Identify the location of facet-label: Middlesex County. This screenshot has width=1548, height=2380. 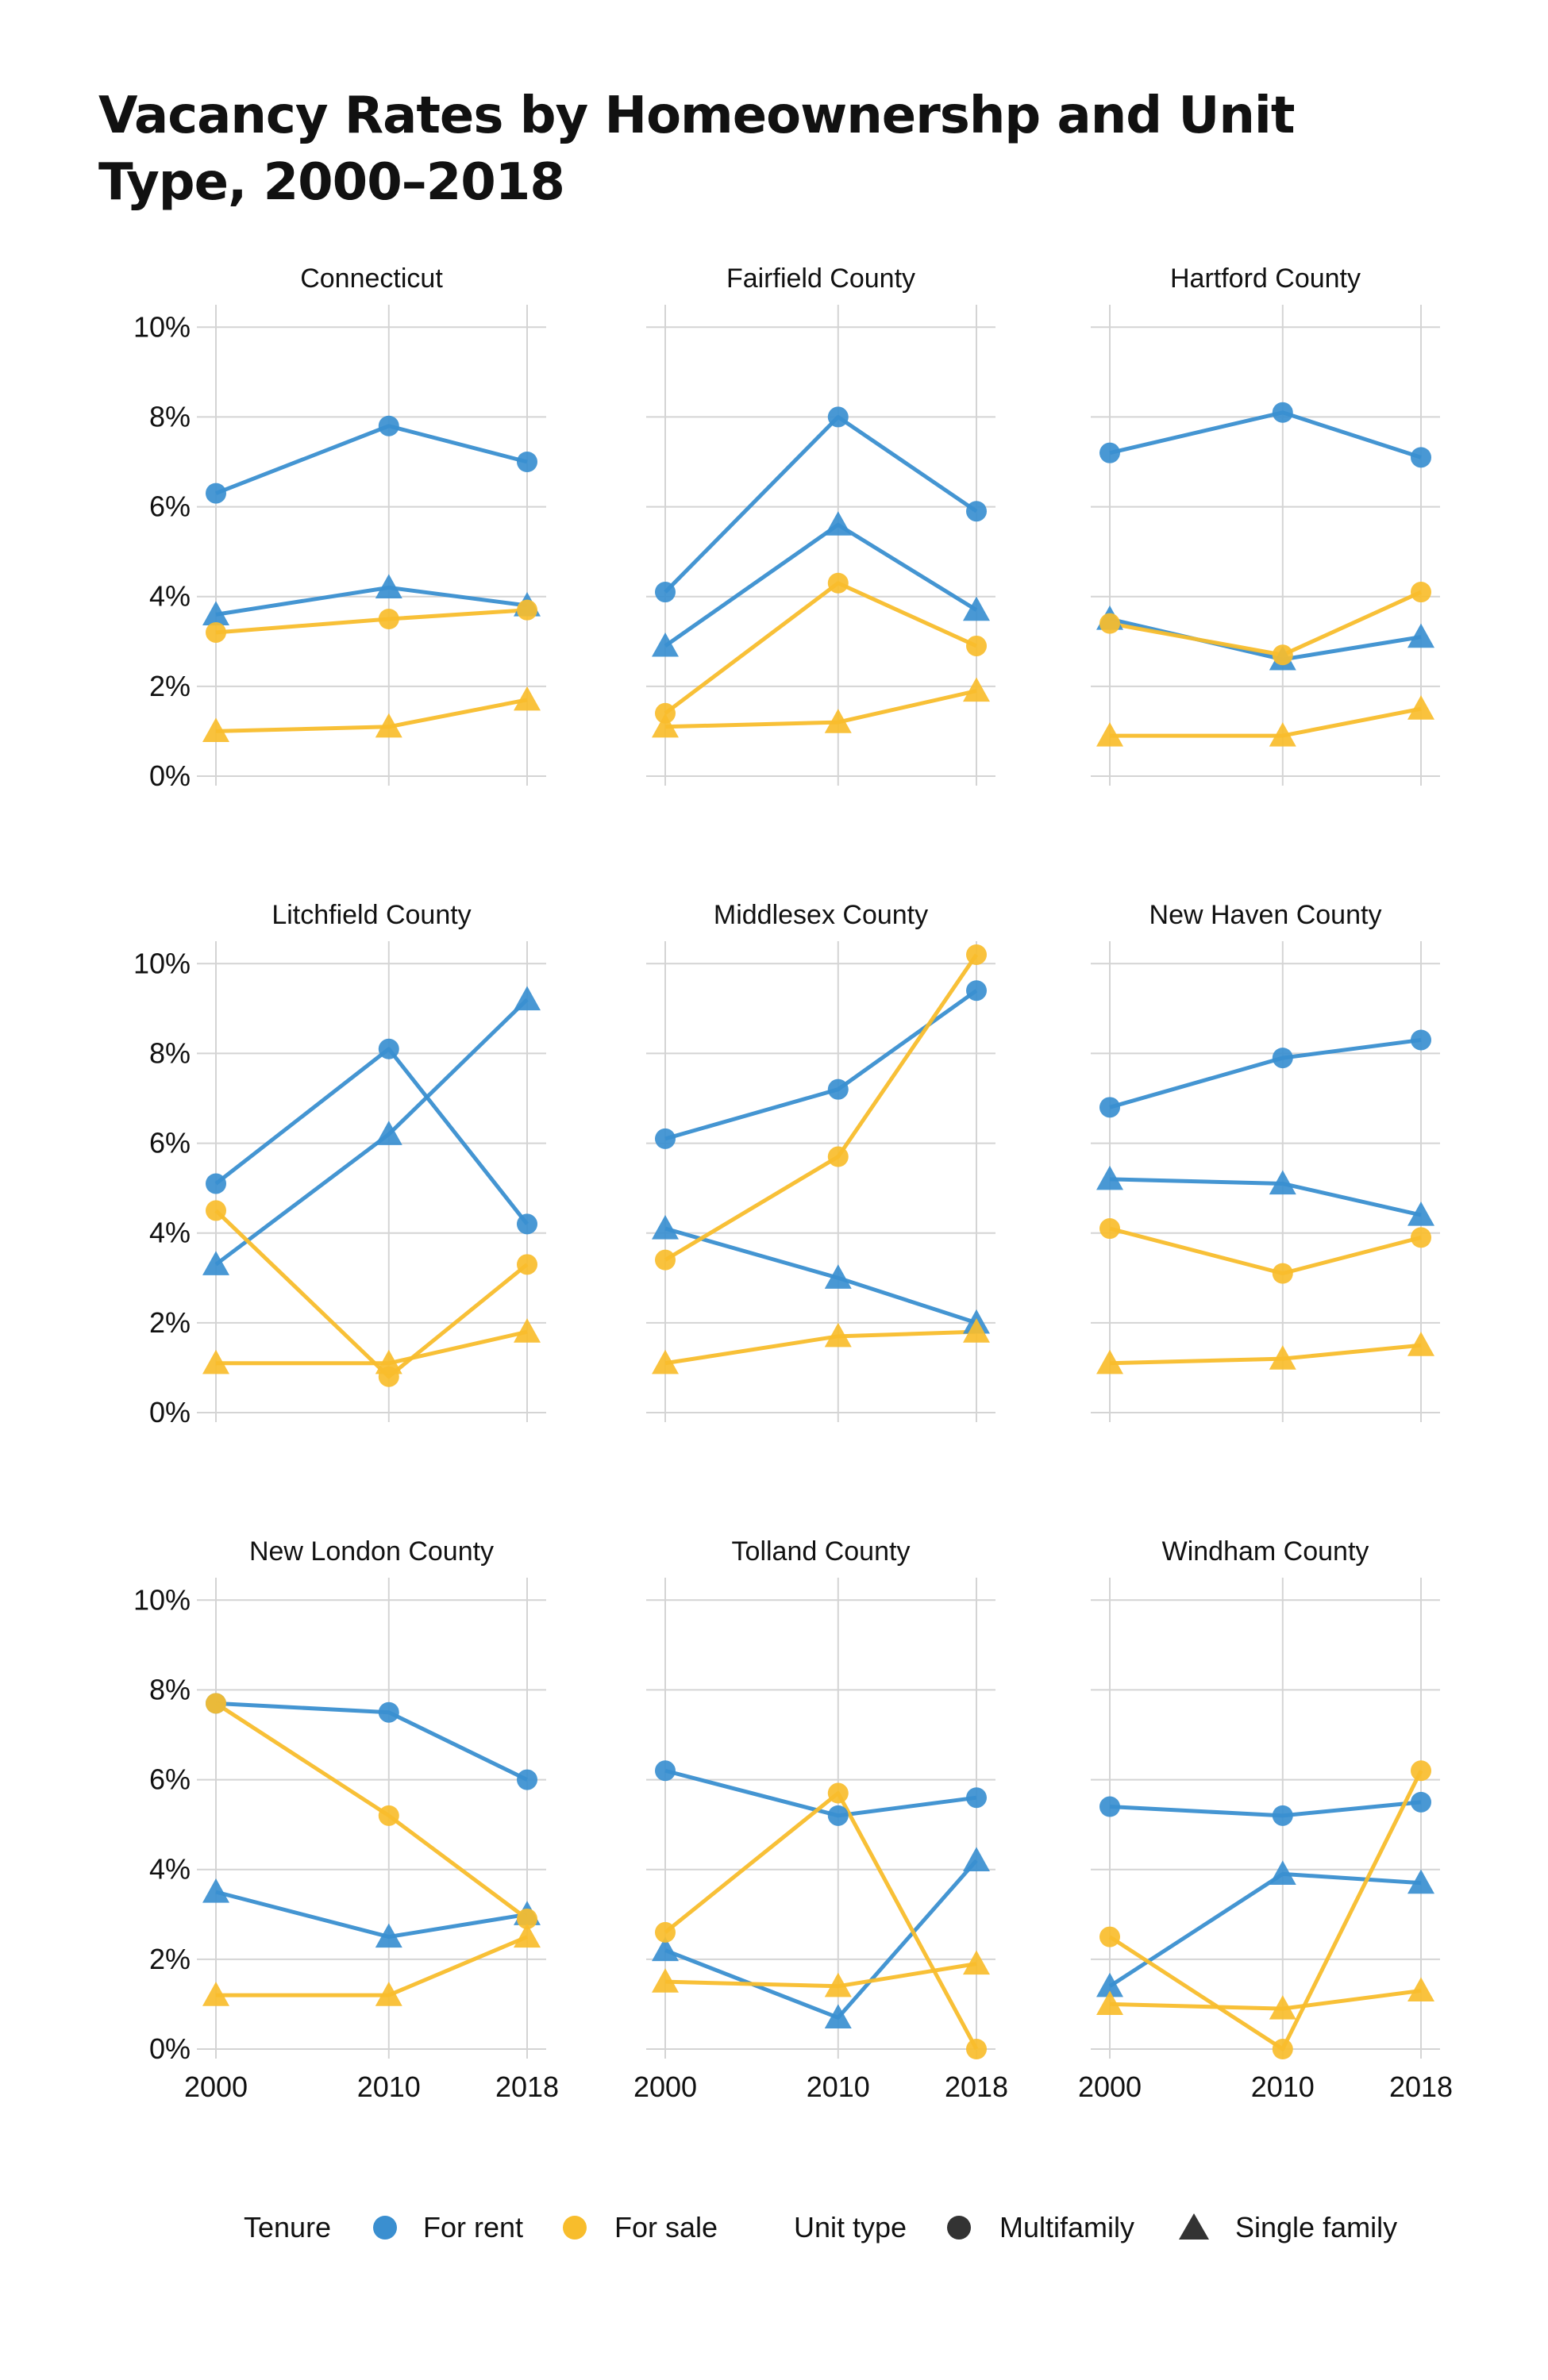
(821, 915).